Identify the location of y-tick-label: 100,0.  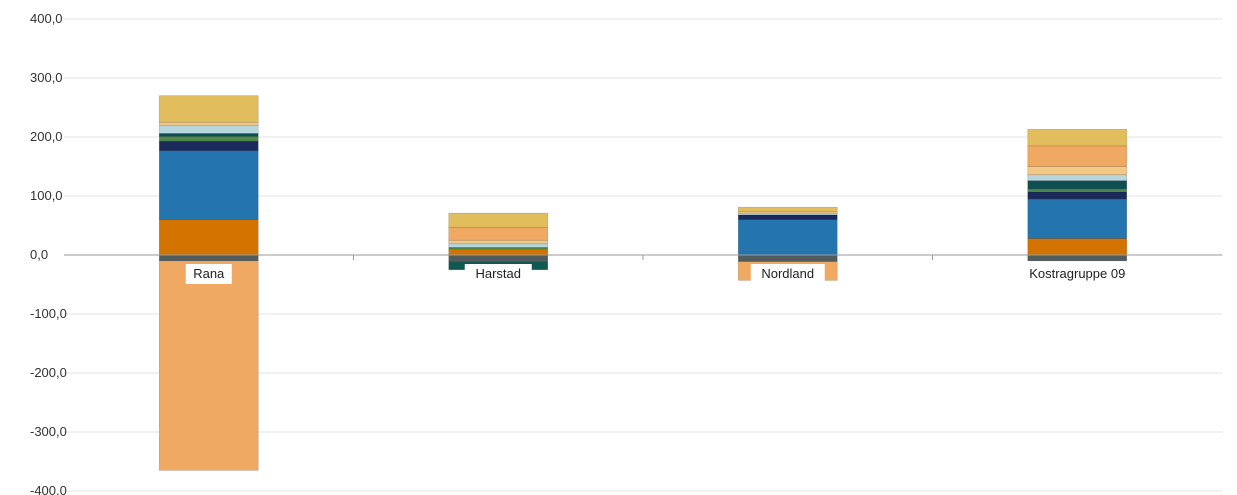
(46, 195).